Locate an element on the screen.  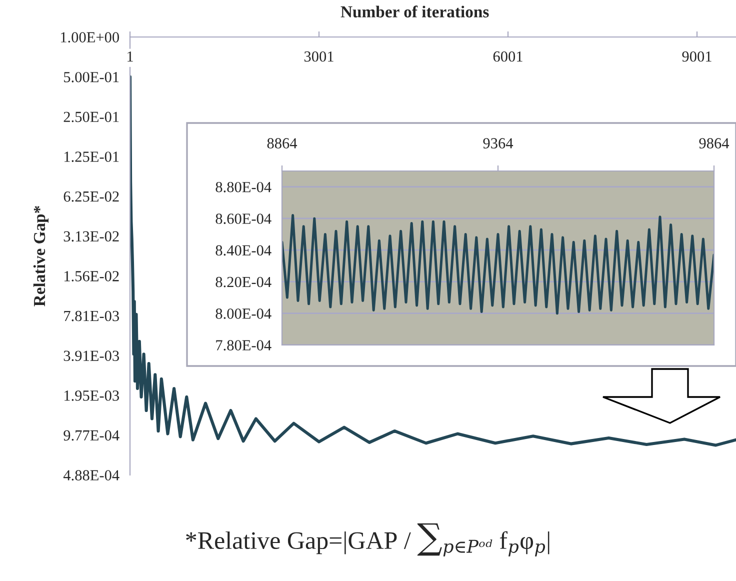
y-tick-label: 7.81E-03 is located at coordinates (91, 316).